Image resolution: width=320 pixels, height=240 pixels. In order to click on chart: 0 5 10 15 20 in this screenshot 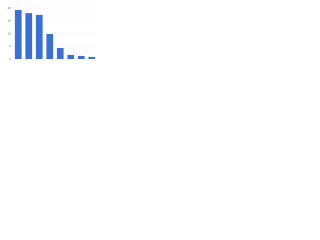, I will do `click(52, 33)`.